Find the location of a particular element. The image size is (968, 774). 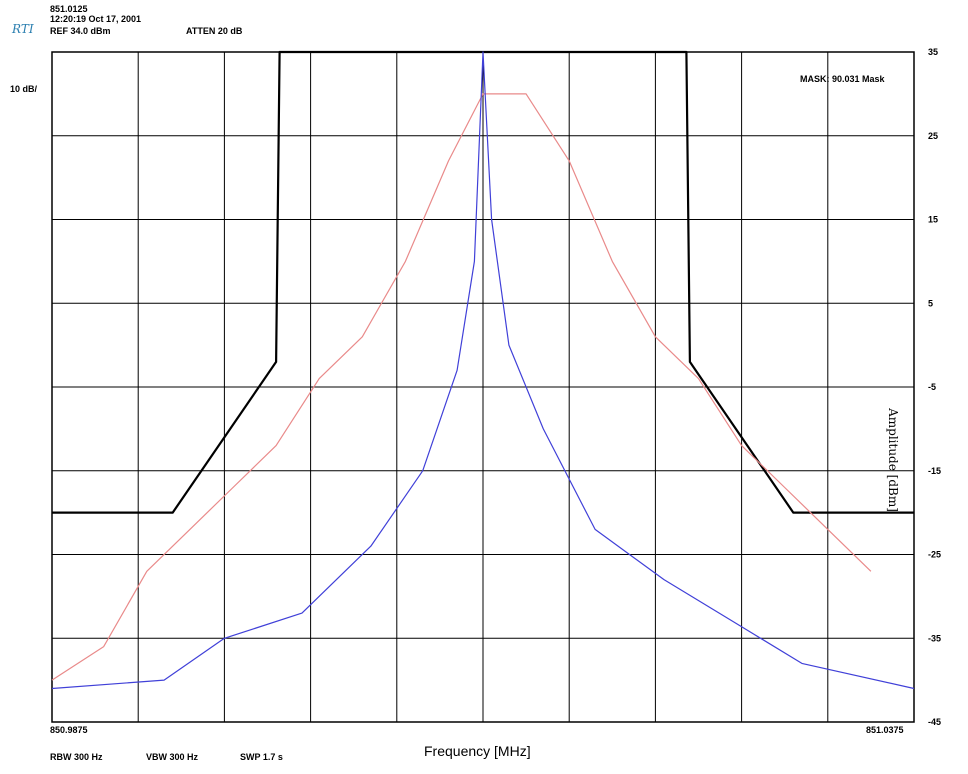

sweep-time-label: SWP 1.7 s is located at coordinates (261, 757).